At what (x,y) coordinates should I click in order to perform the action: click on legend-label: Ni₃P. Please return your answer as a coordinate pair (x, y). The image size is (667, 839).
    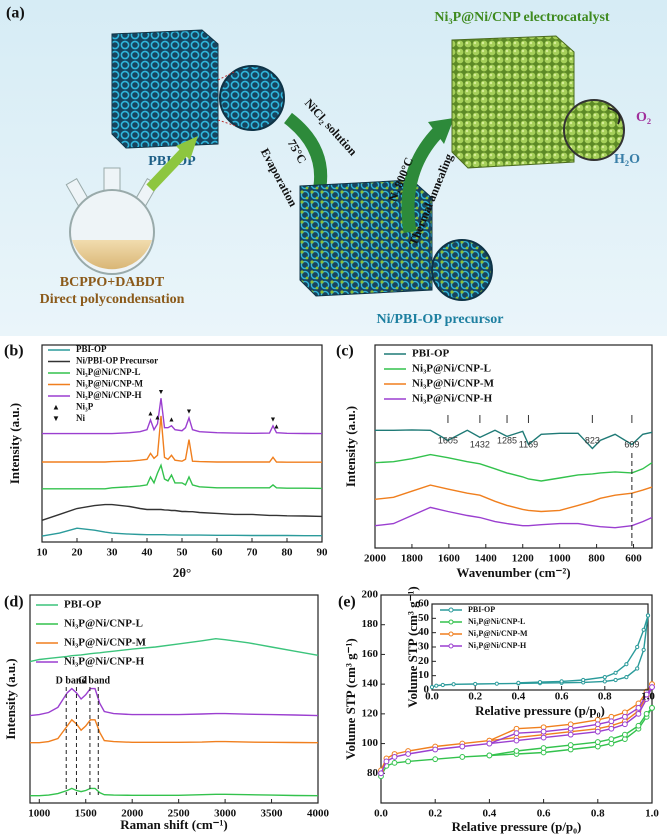
    Looking at the image, I should click on (85, 407).